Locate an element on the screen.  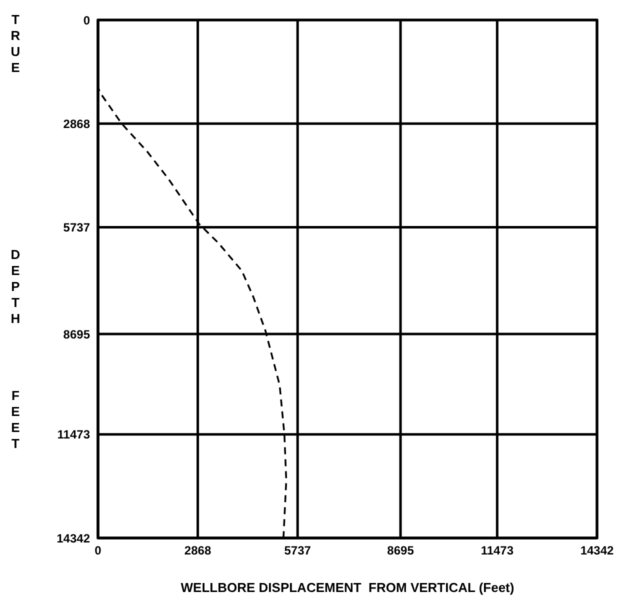
x-tick-label: 2868 is located at coordinates (198, 551).